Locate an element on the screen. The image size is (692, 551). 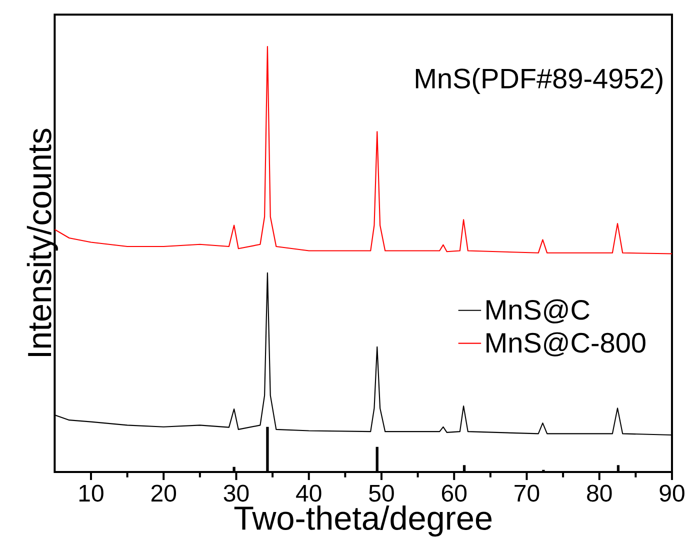
x-tick-label: 90 is located at coordinates (672, 493).